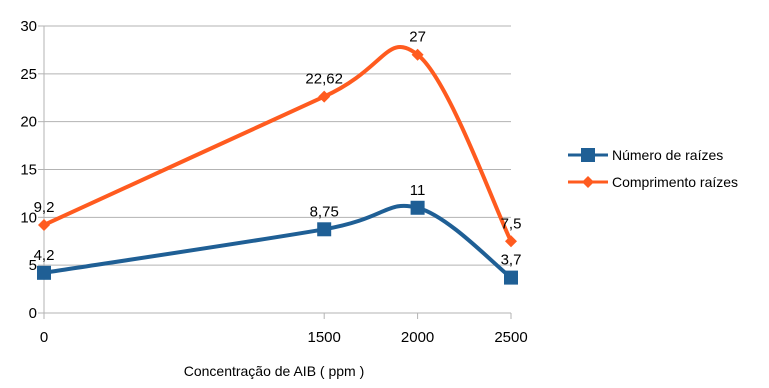 The width and height of the screenshot is (769, 388). I want to click on data-label: 11, so click(418, 190).